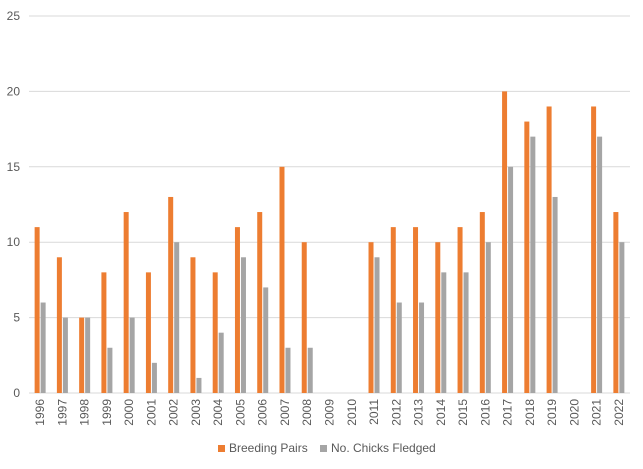 Image resolution: width=643 pixels, height=469 pixels. What do you see at coordinates (268, 448) in the screenshot?
I see `legend-label-breeding-pairs: Breeding Pairs` at bounding box center [268, 448].